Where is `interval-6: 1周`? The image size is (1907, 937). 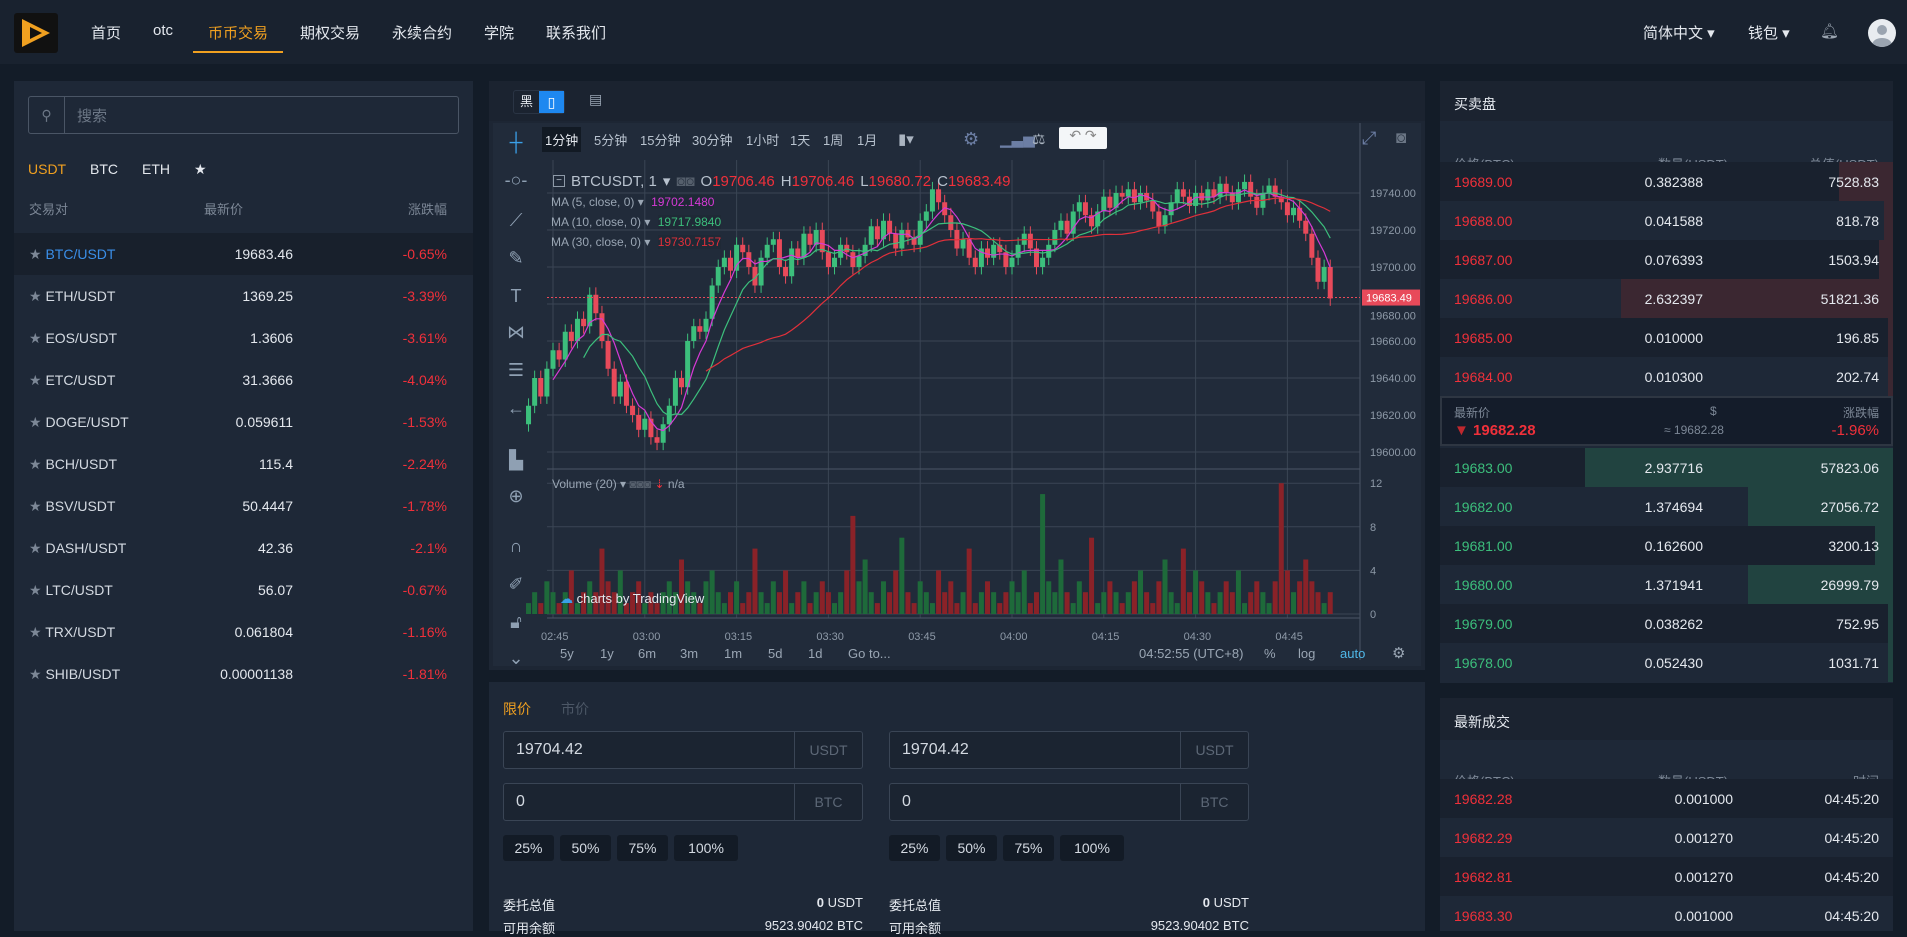 interval-6: 1周 is located at coordinates (833, 140).